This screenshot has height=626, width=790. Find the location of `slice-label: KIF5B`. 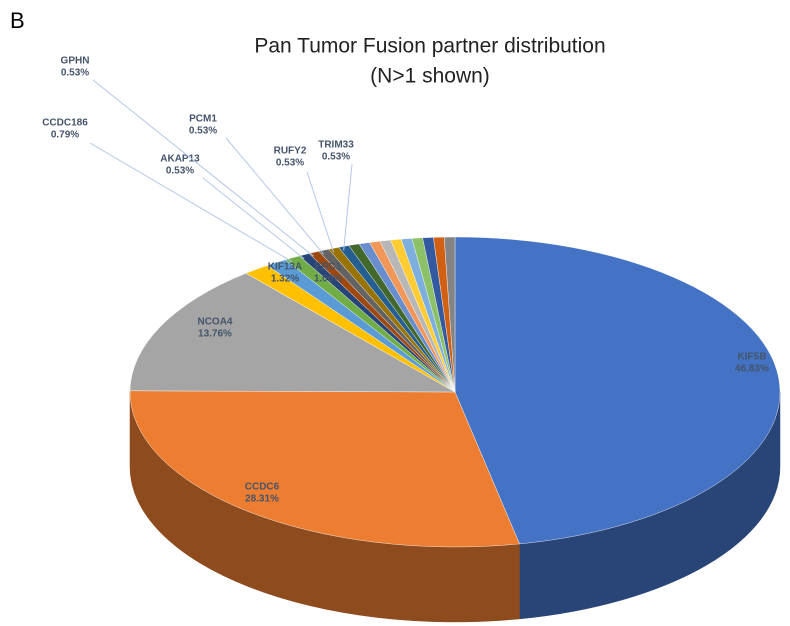

slice-label: KIF5B is located at coordinates (752, 357).